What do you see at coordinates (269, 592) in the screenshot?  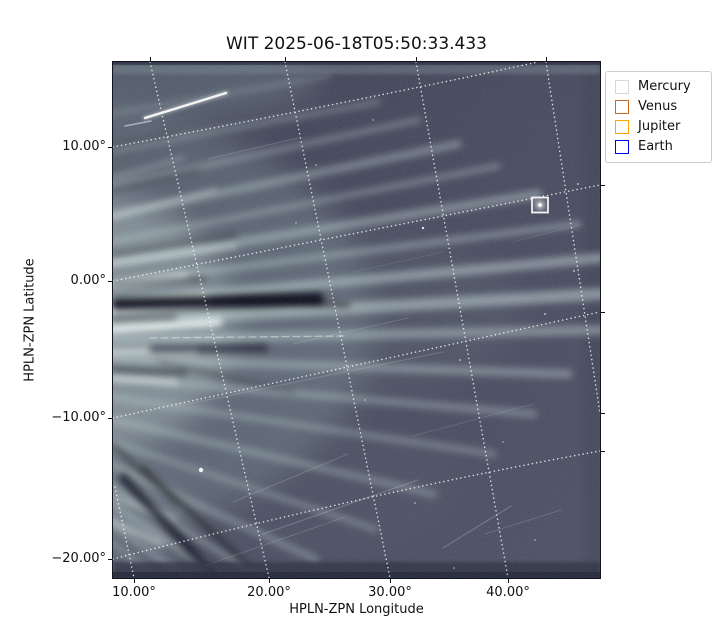 I see `x-tick-label: 20.00°` at bounding box center [269, 592].